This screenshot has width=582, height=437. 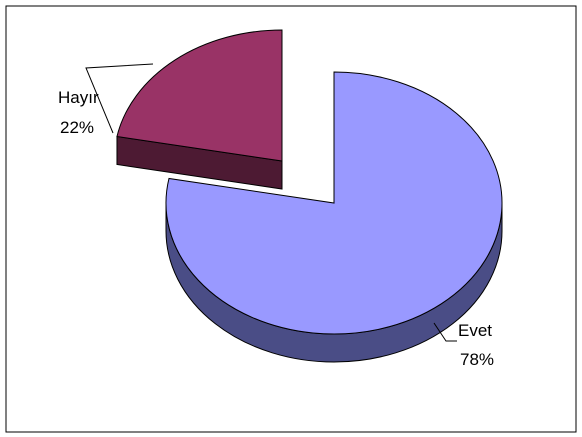 I want to click on data-label-evet-percent: 78%, so click(x=477, y=359).